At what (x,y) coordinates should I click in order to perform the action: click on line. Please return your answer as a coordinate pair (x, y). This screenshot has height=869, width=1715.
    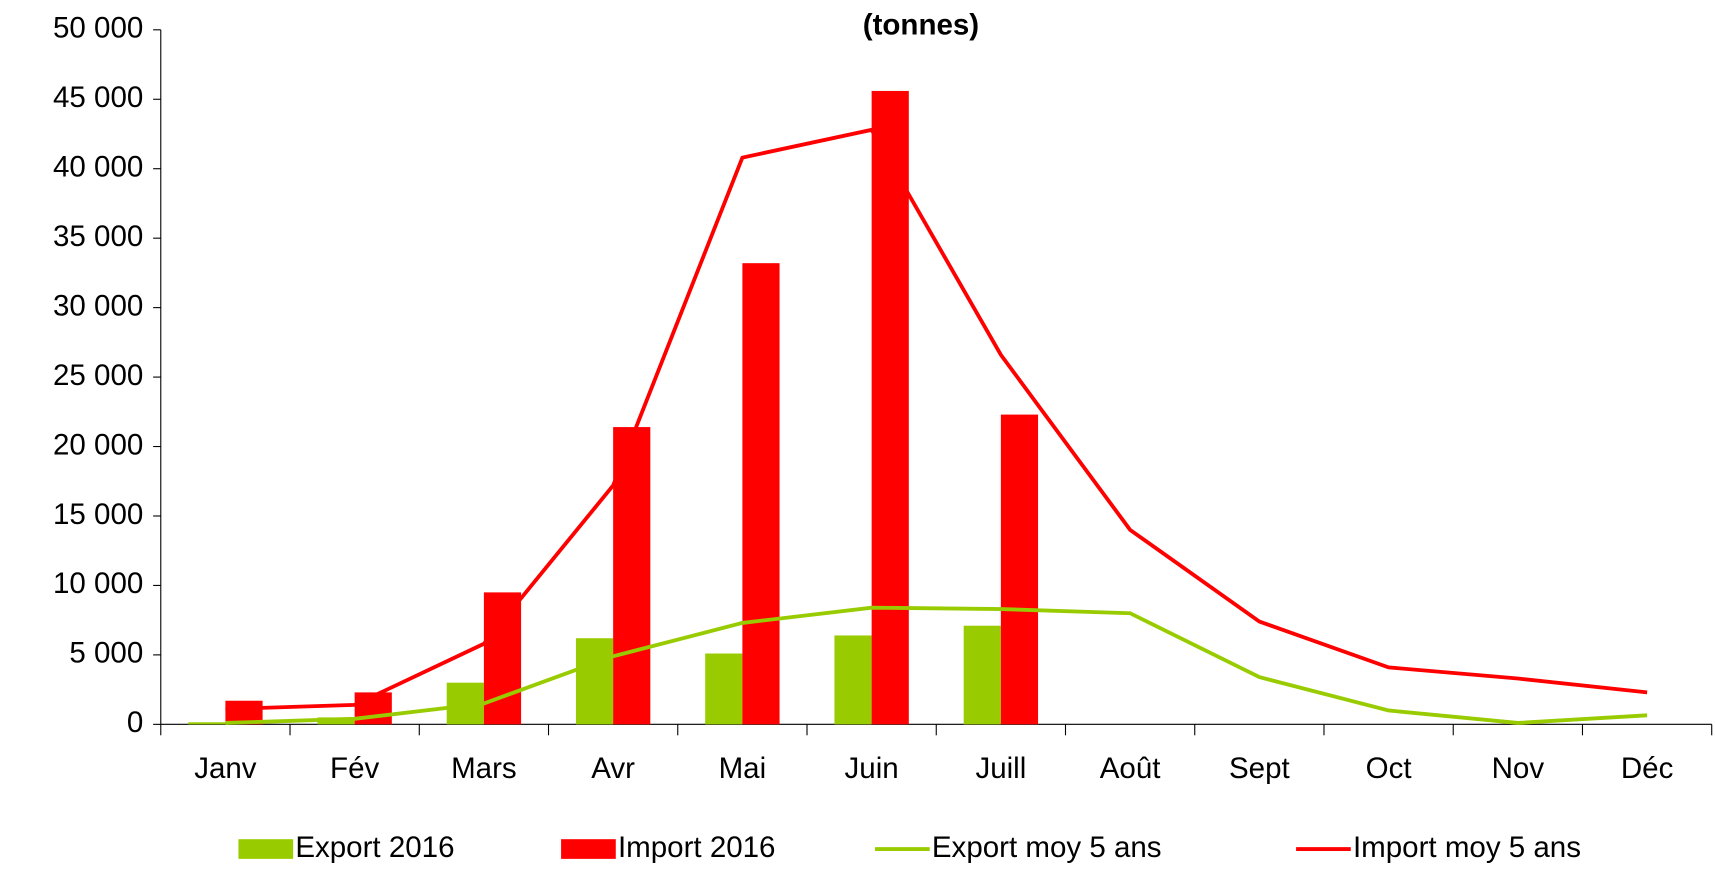
    Looking at the image, I should click on (936, 665).